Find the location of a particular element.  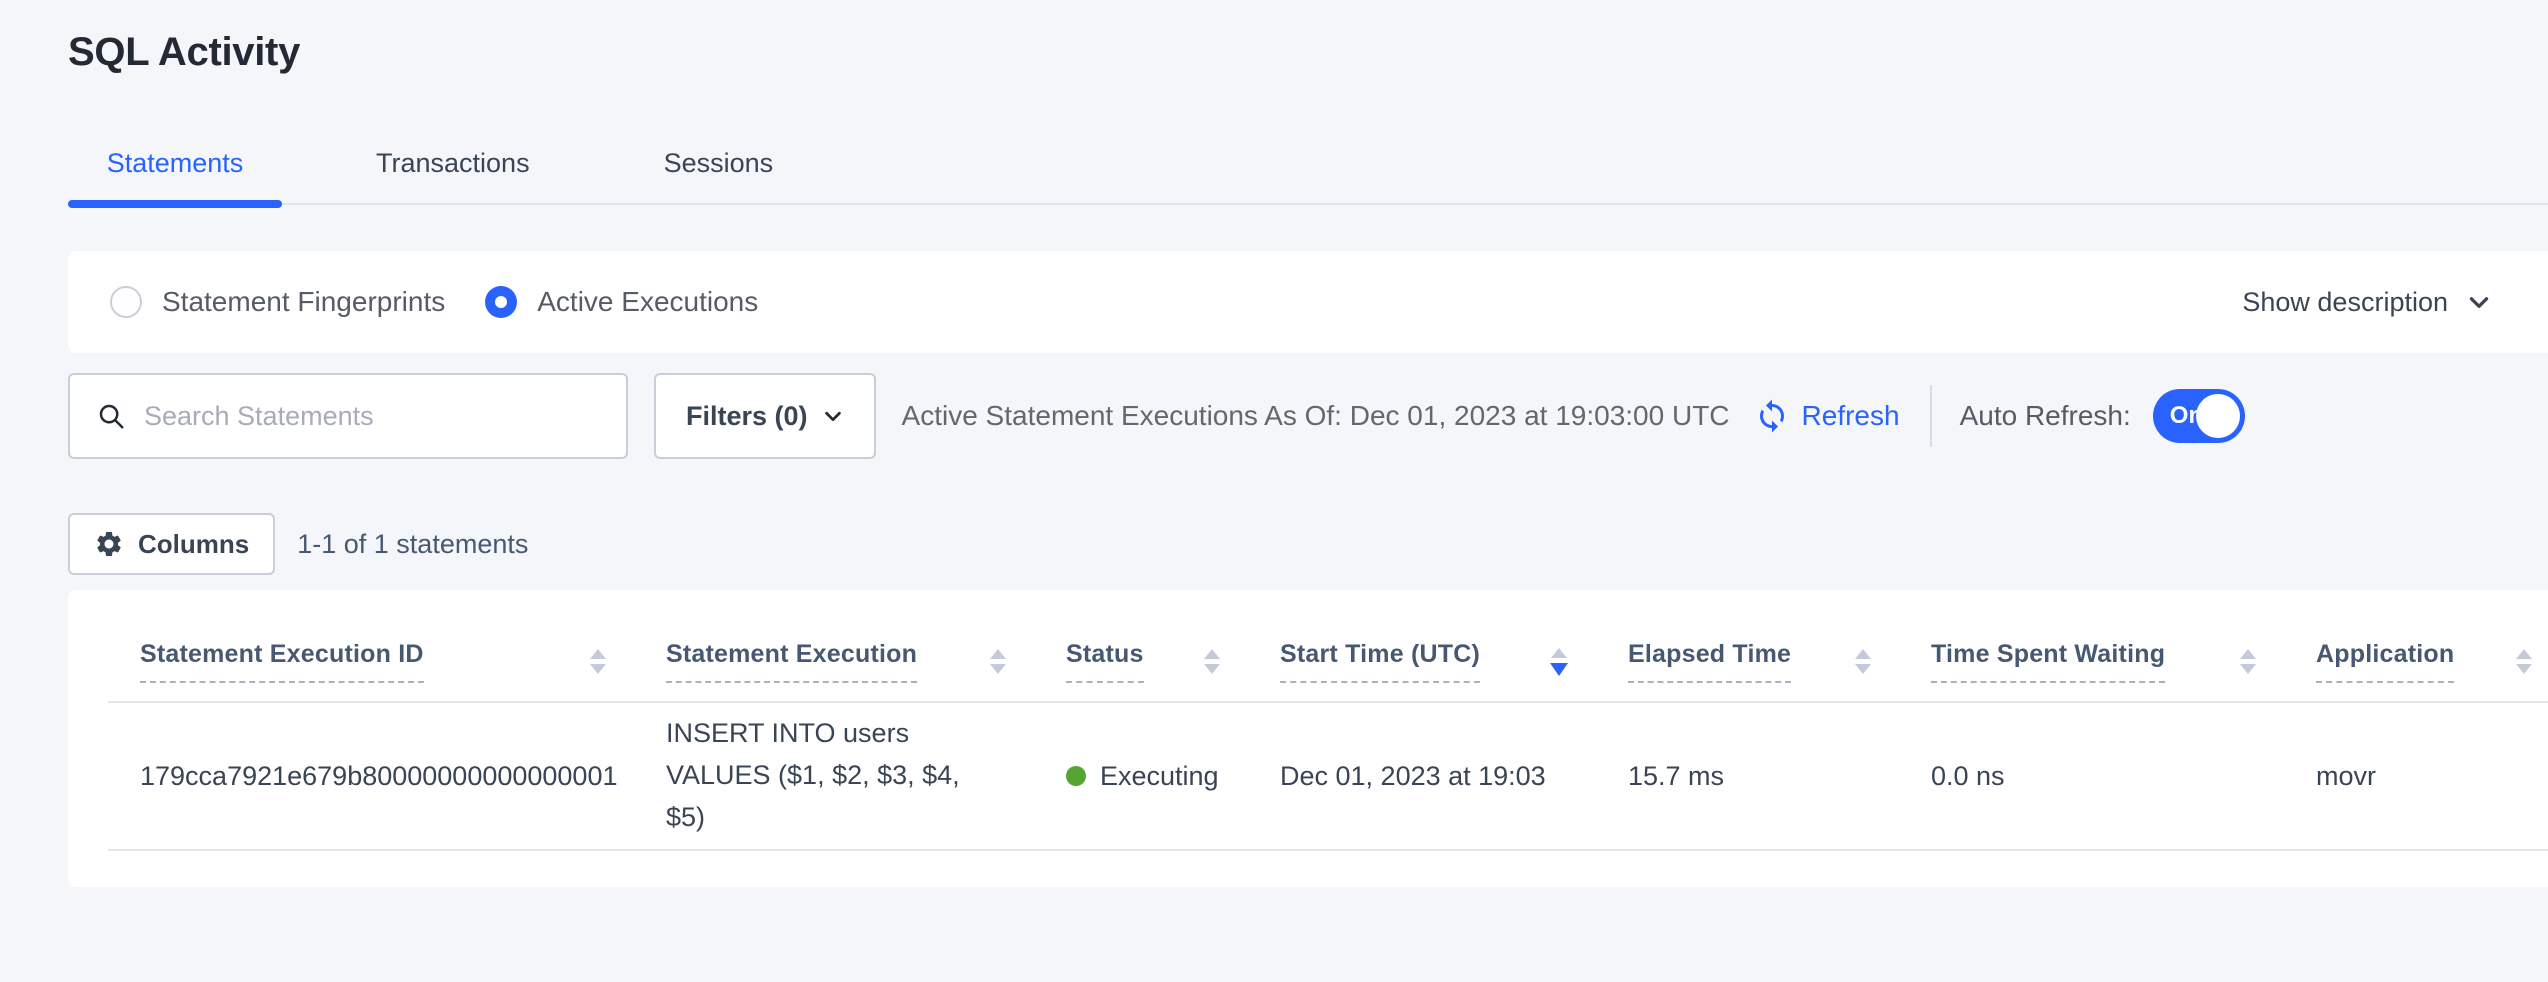

cell-status: Executing is located at coordinates (1173, 776).